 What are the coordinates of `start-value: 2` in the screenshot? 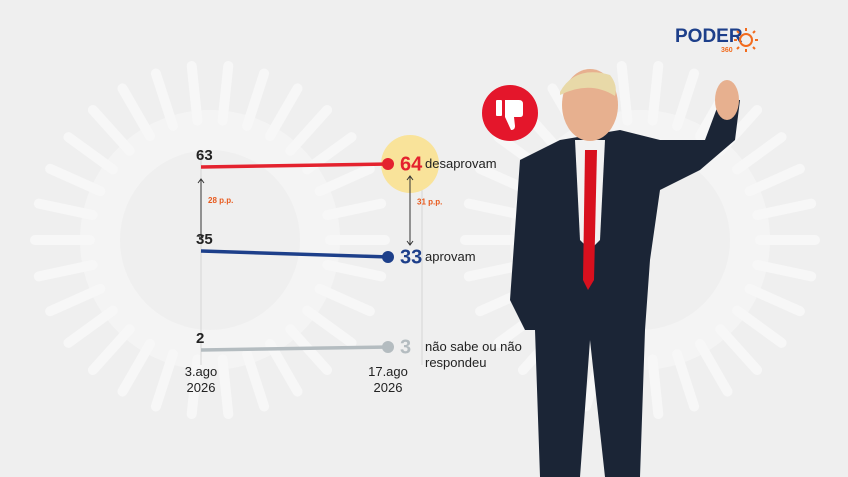 It's located at (200, 338).